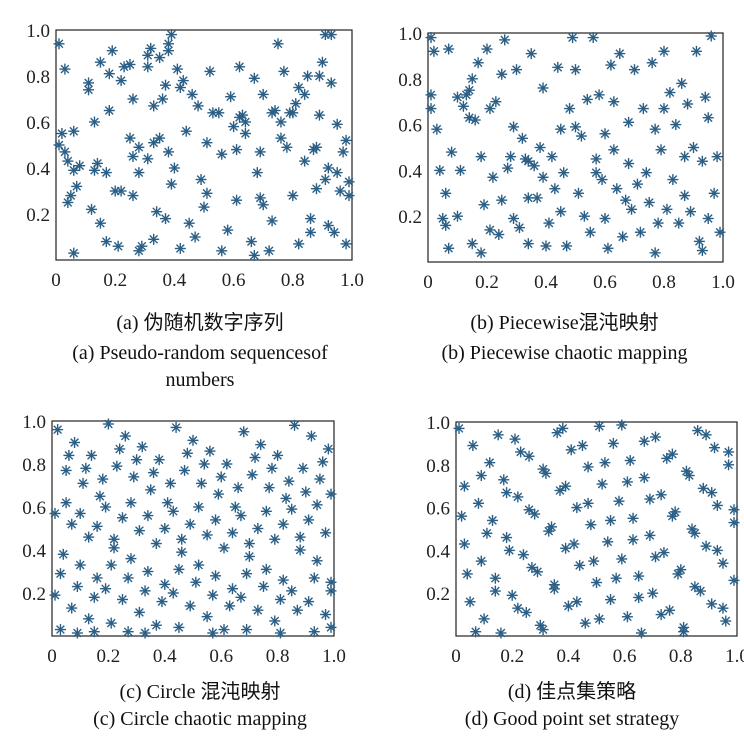  I want to click on x-tick-label: 0.6, so click(221, 656).